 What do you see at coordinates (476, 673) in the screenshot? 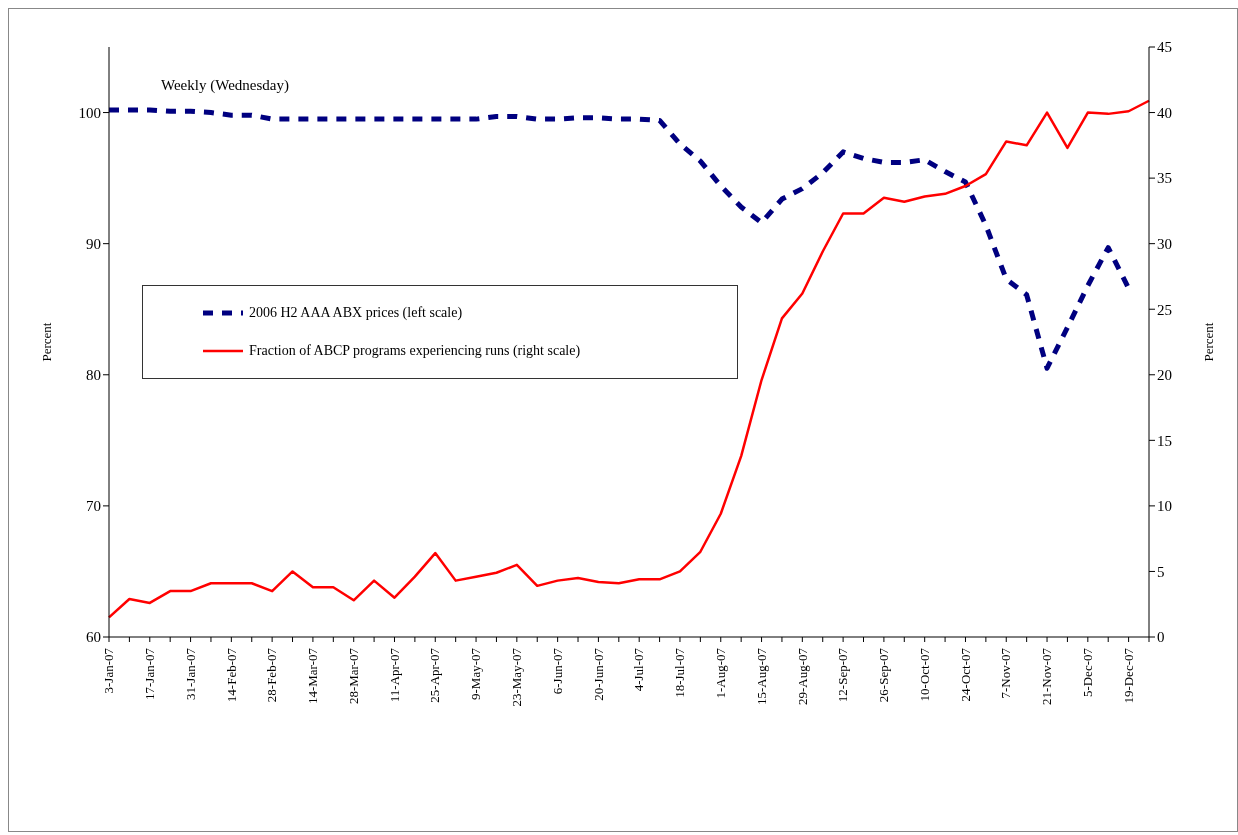
I see `x-tick-label: 9-May-07` at bounding box center [476, 673].